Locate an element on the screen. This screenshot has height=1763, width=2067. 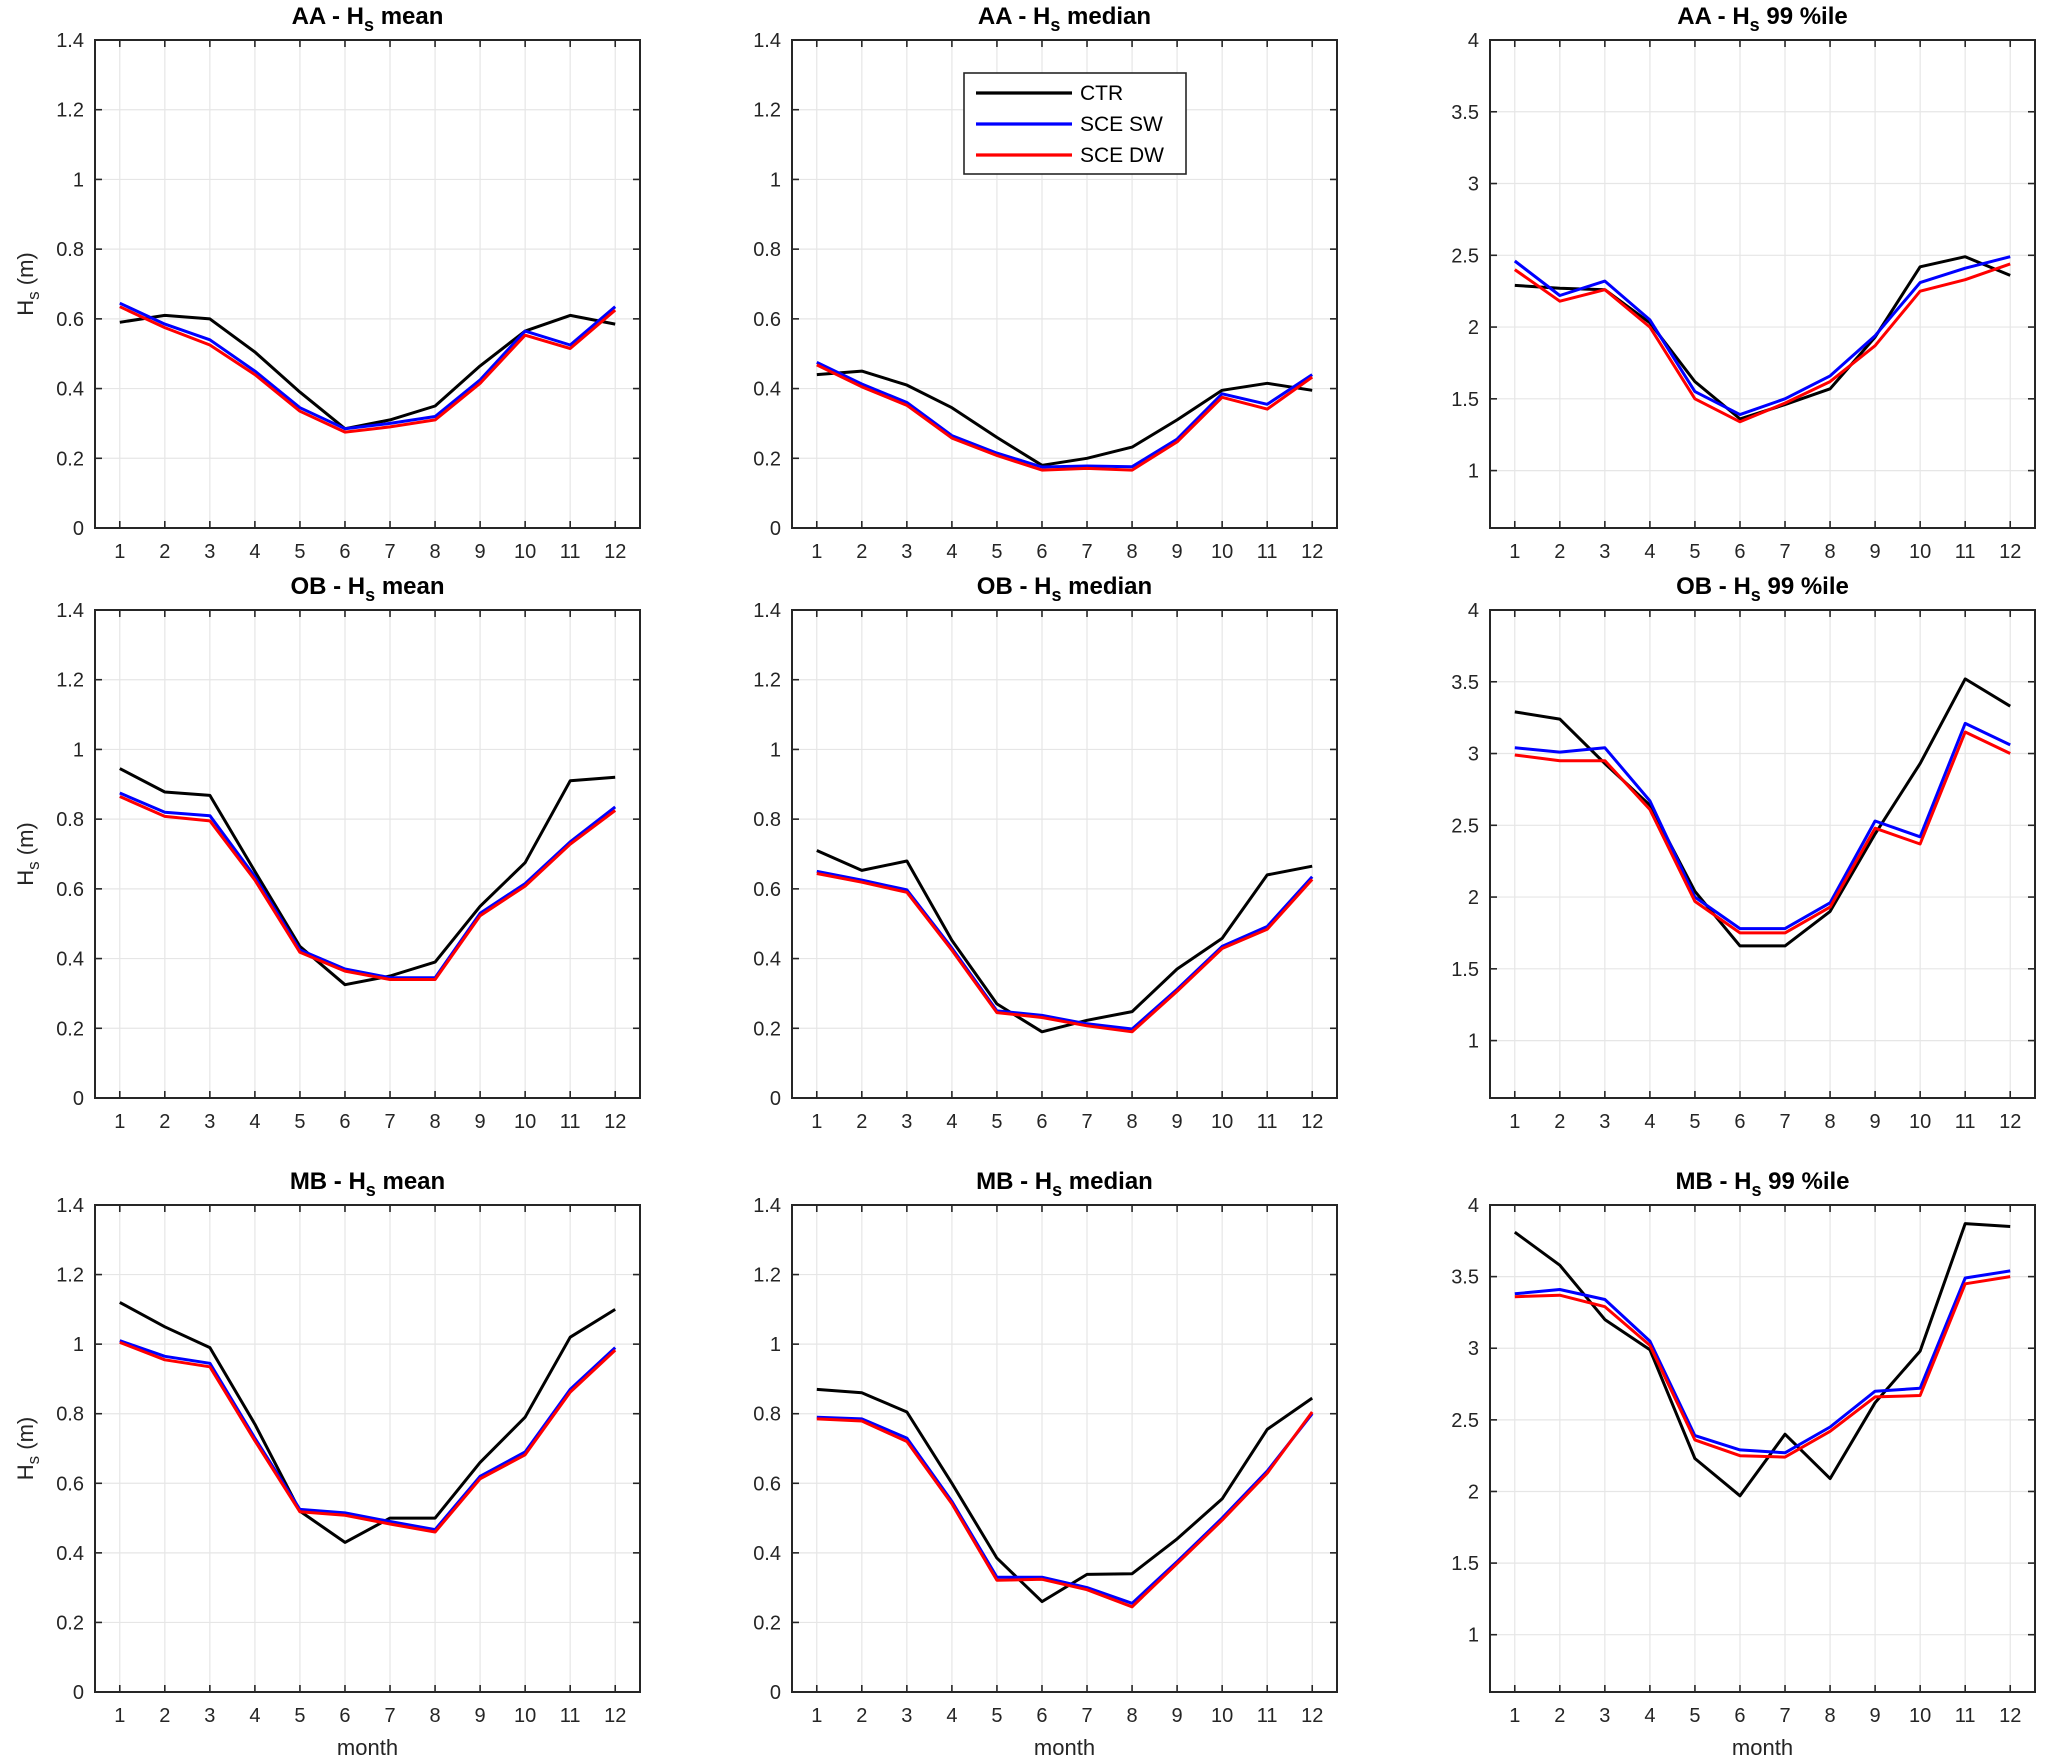
y-axis-label: Hs (m) is located at coordinates (28, 283).